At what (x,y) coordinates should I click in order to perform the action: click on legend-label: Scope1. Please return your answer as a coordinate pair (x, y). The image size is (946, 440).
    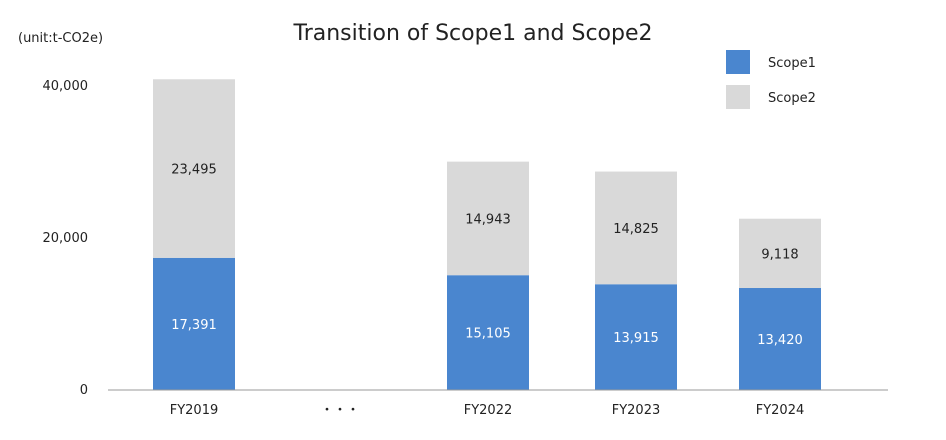
    Looking at the image, I should click on (792, 63).